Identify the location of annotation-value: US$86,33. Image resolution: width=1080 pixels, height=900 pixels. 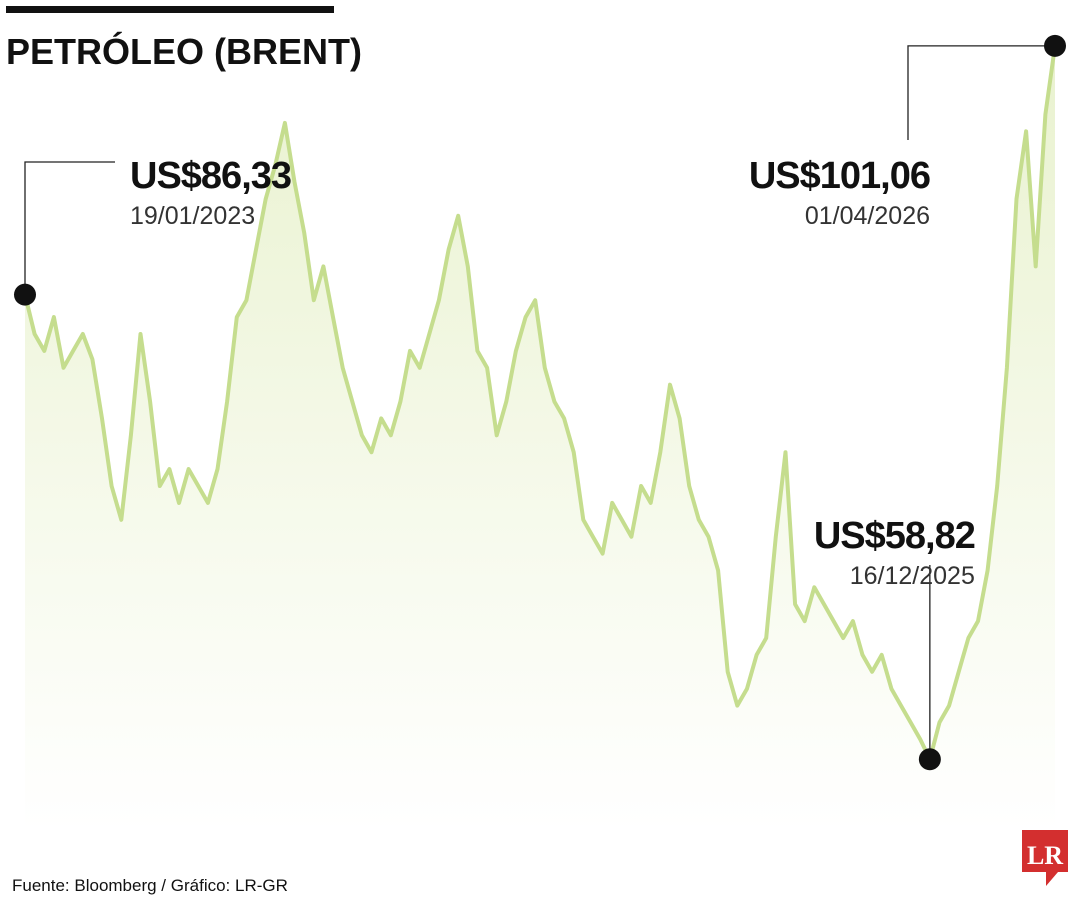
(210, 176).